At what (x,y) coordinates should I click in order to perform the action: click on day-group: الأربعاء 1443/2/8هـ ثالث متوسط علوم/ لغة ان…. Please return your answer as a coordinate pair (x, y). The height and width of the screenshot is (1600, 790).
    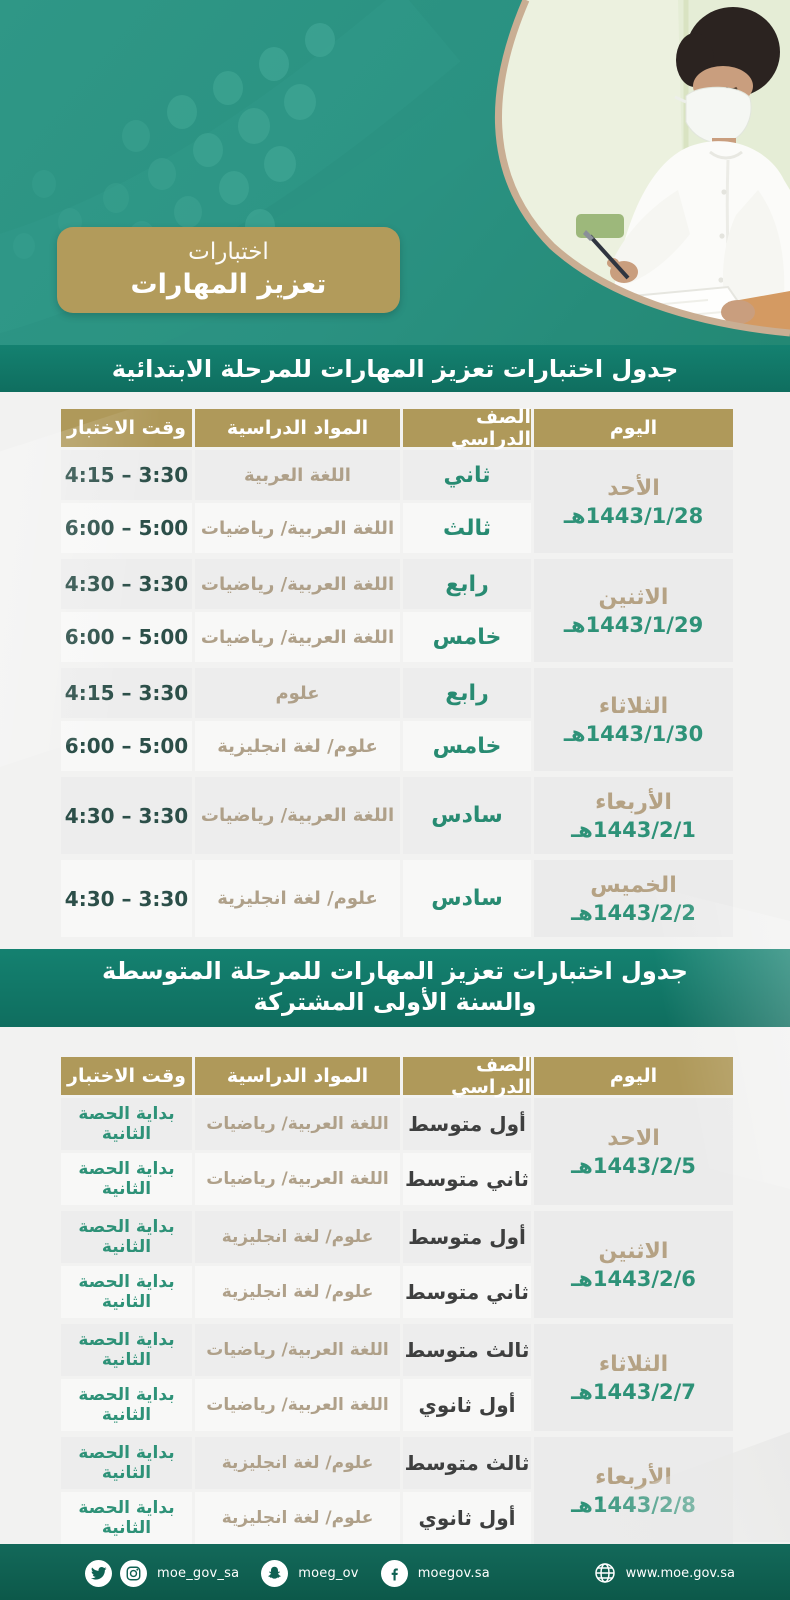
    Looking at the image, I should click on (397, 1490).